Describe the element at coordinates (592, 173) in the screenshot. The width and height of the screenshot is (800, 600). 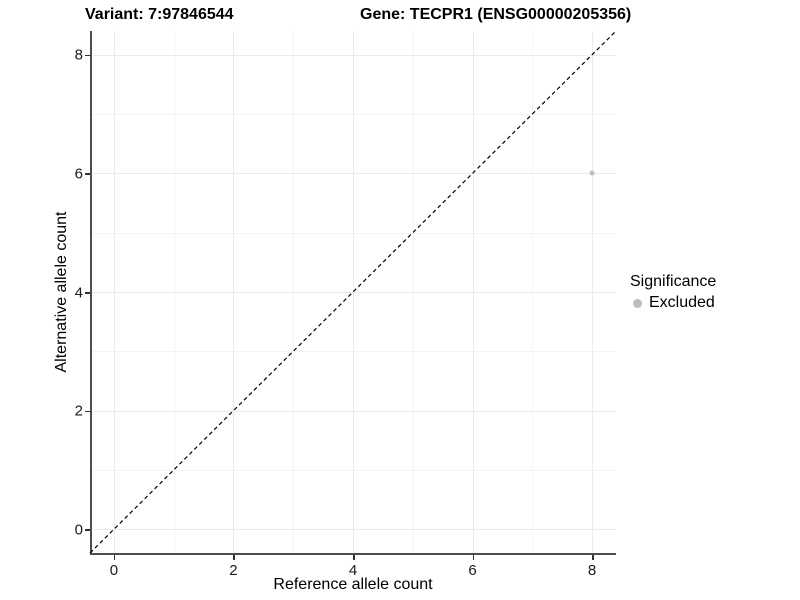
I see `data-point` at that location.